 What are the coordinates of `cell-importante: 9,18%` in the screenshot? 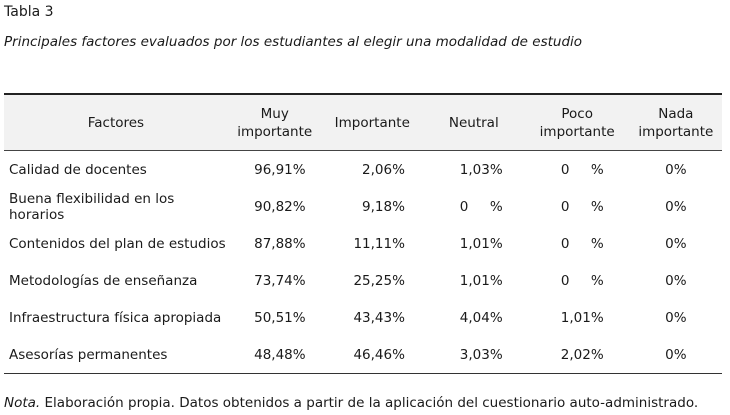 It's located at (383, 206).